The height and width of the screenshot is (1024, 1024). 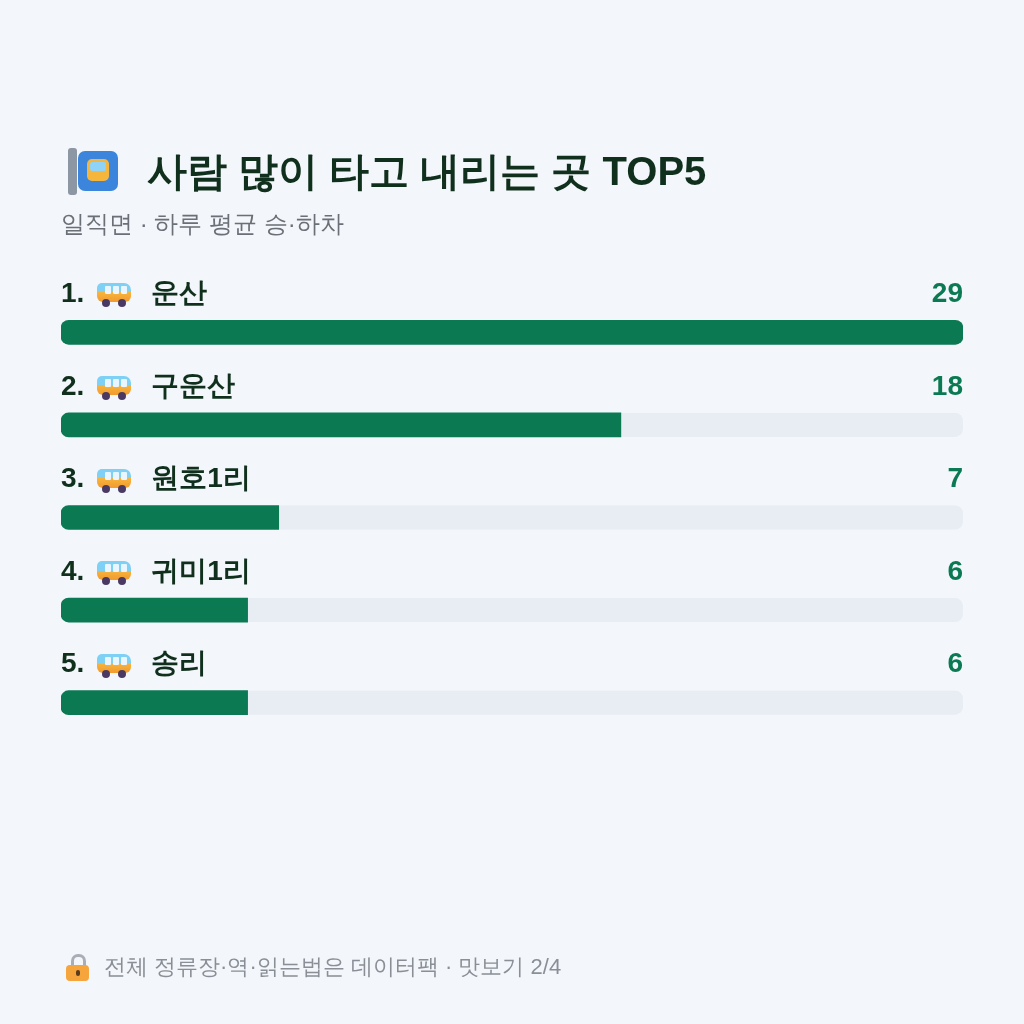 I want to click on category-label: 5. 송리, so click(x=134, y=663).